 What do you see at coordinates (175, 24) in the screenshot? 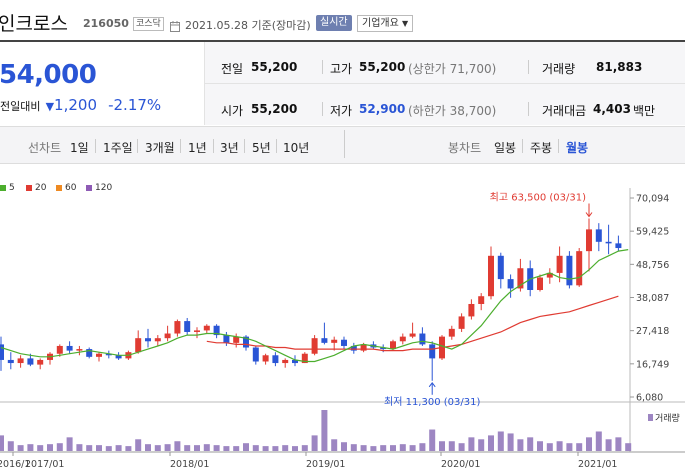
I see `calendar-icon` at bounding box center [175, 24].